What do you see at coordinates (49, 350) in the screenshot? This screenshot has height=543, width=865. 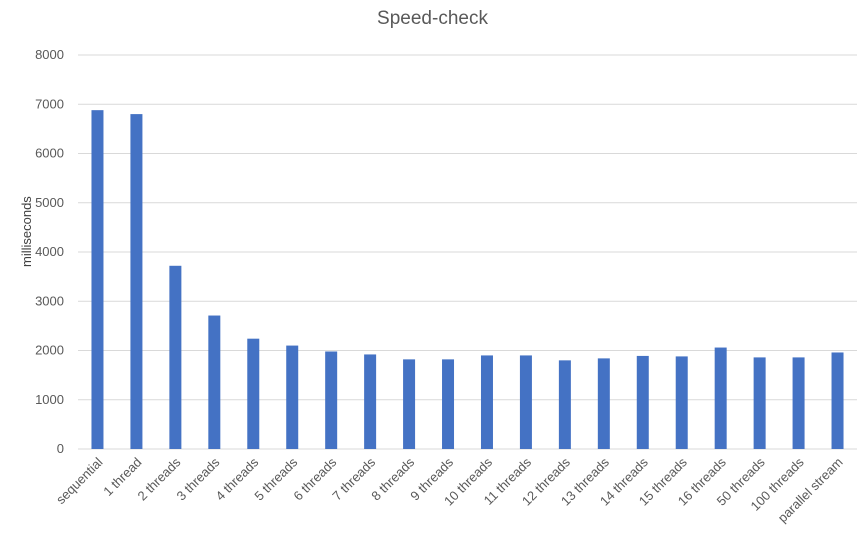 I see `y-tick-label: 2000` at bounding box center [49, 350].